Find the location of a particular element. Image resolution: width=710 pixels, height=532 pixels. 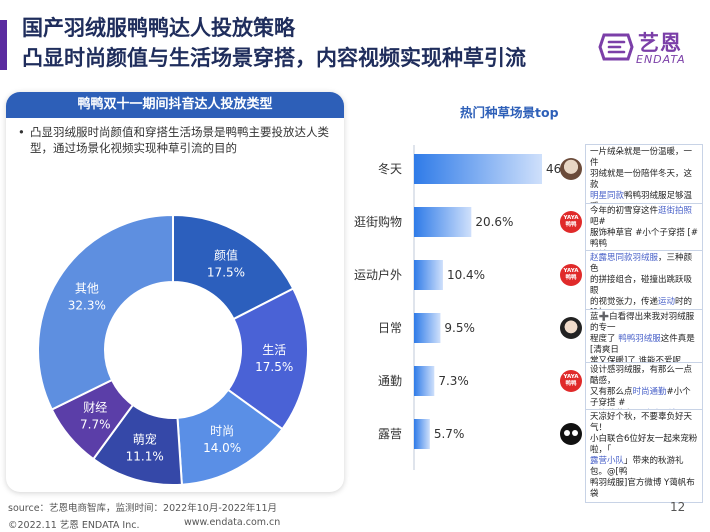

comment-text: 又有那么点 is located at coordinates (611, 392).